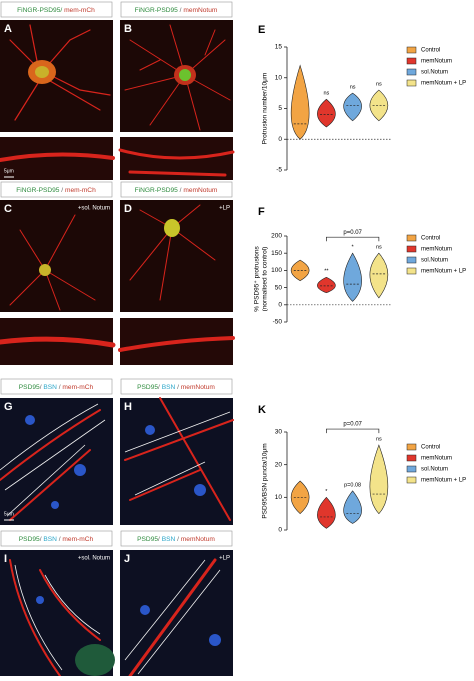  What do you see at coordinates (276, 270) in the screenshot?
I see `y-tick-label: 100` at bounding box center [276, 270].